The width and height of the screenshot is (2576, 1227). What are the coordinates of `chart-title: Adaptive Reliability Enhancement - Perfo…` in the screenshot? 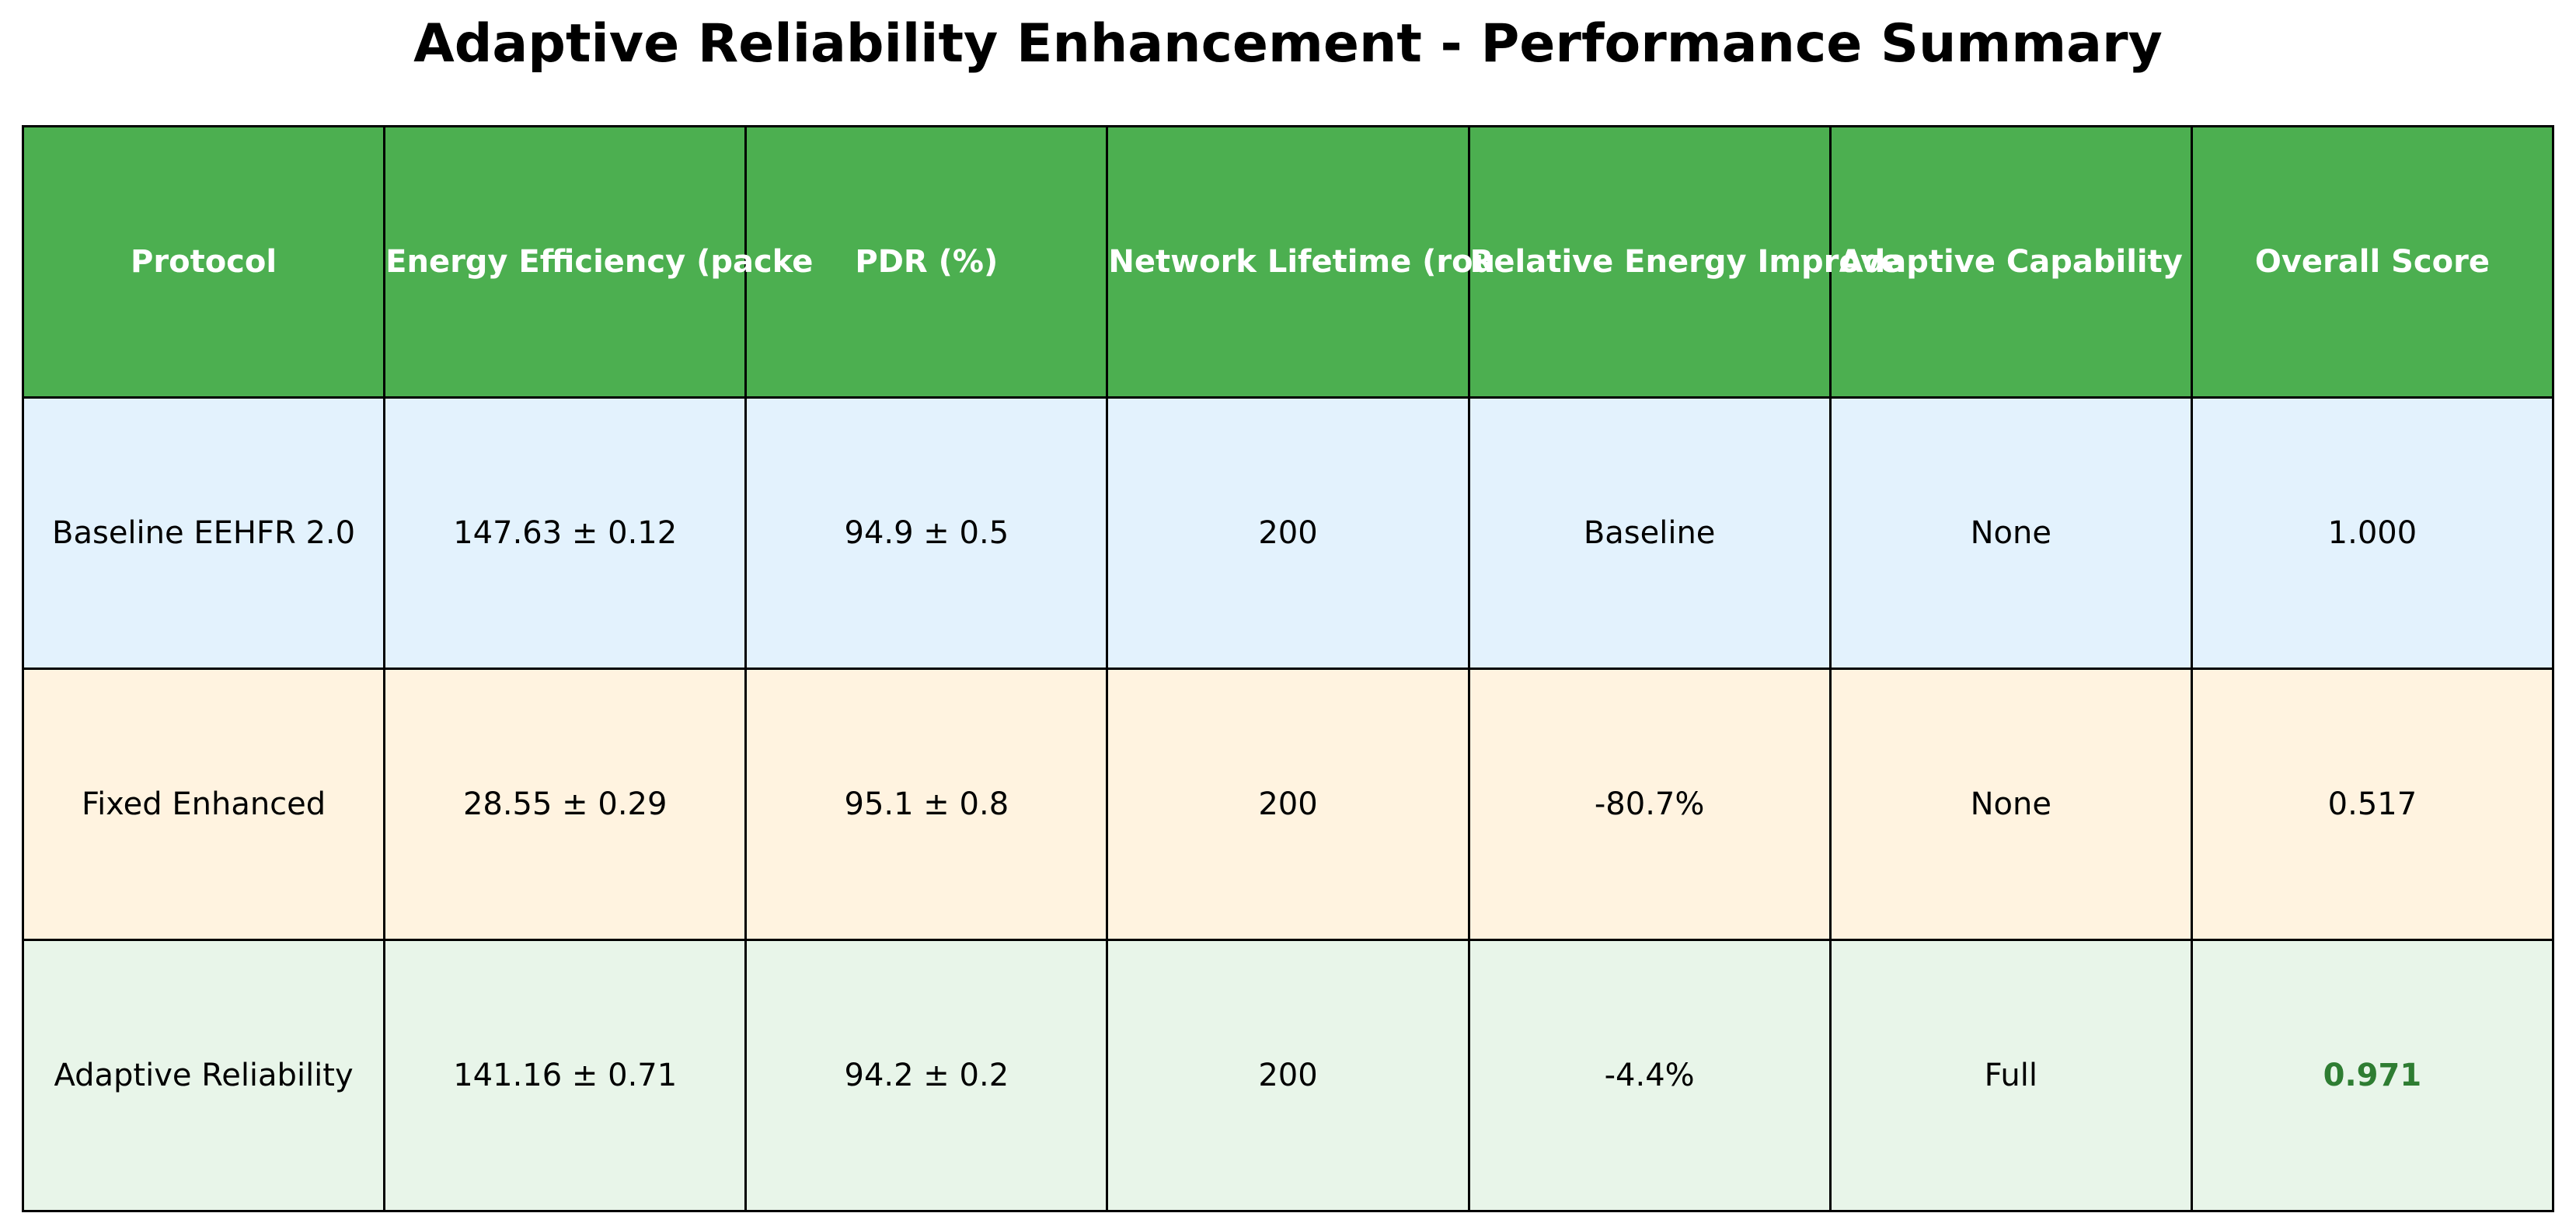 It's located at (1288, 44).